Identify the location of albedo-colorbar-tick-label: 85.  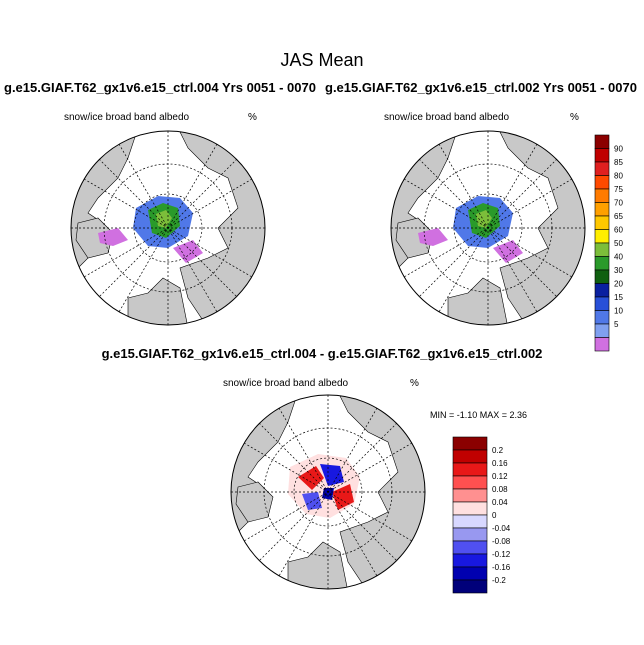
(618, 162).